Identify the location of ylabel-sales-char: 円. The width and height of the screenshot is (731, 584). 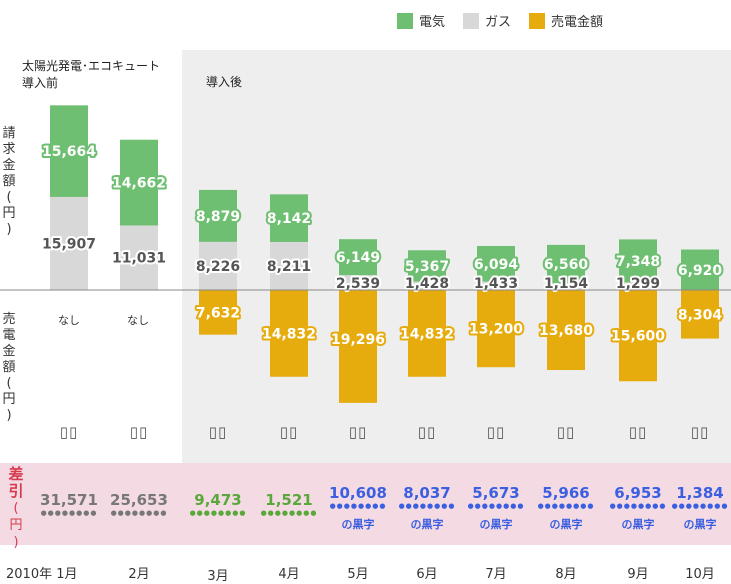
(9, 399).